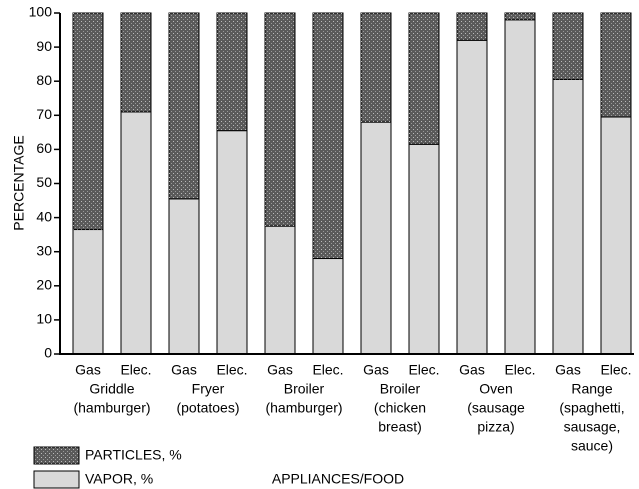  Describe the element at coordinates (400, 427) in the screenshot. I see `group-label: breast)` at that location.